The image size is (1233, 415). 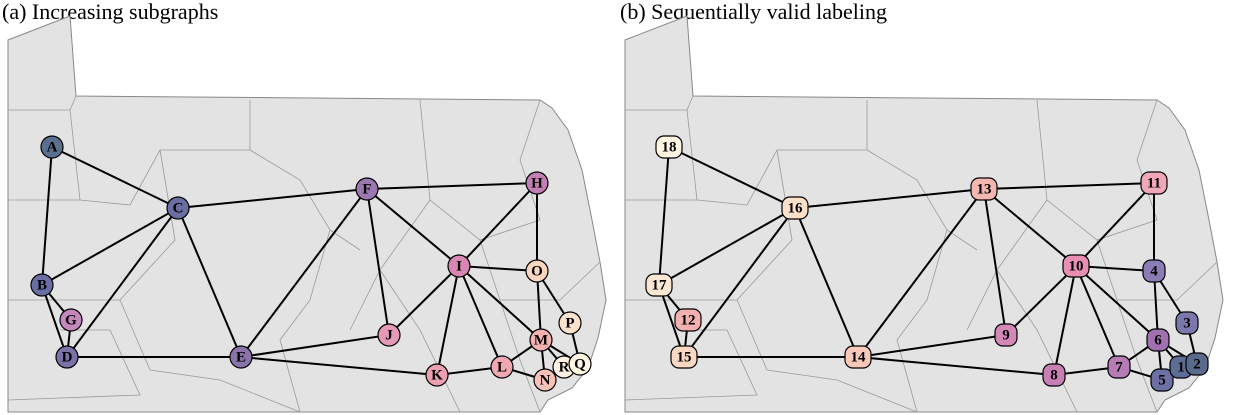 What do you see at coordinates (178, 208) in the screenshot?
I see `node-label: C` at bounding box center [178, 208].